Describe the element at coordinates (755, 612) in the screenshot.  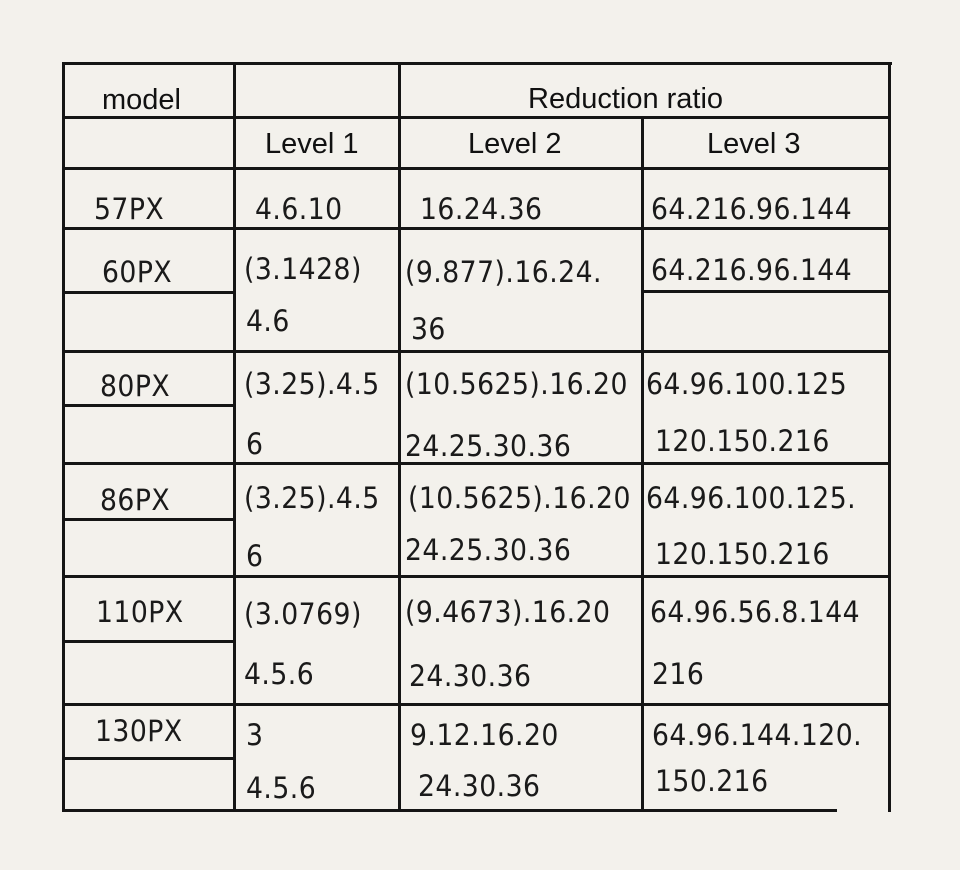
I see `level3-value: 64.96.56.8.144` at that location.